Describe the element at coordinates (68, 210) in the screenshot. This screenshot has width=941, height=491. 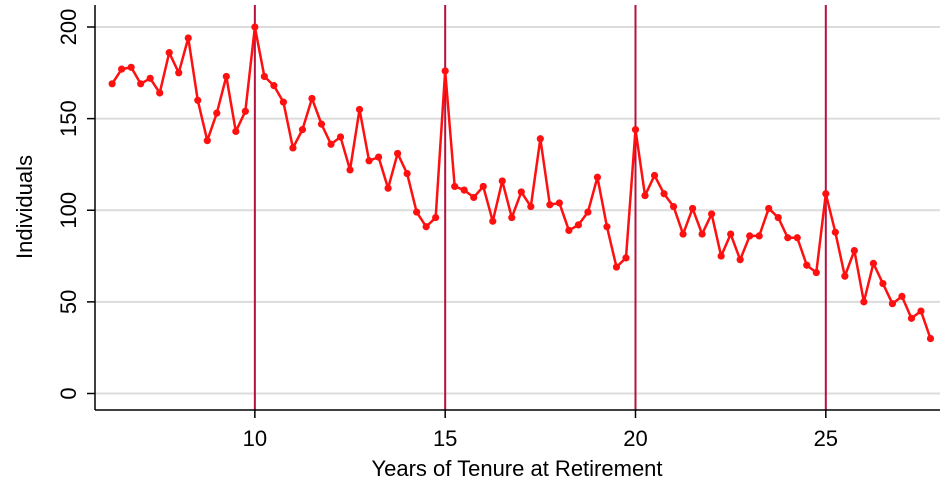
I see `y-tick-label: 100` at that location.